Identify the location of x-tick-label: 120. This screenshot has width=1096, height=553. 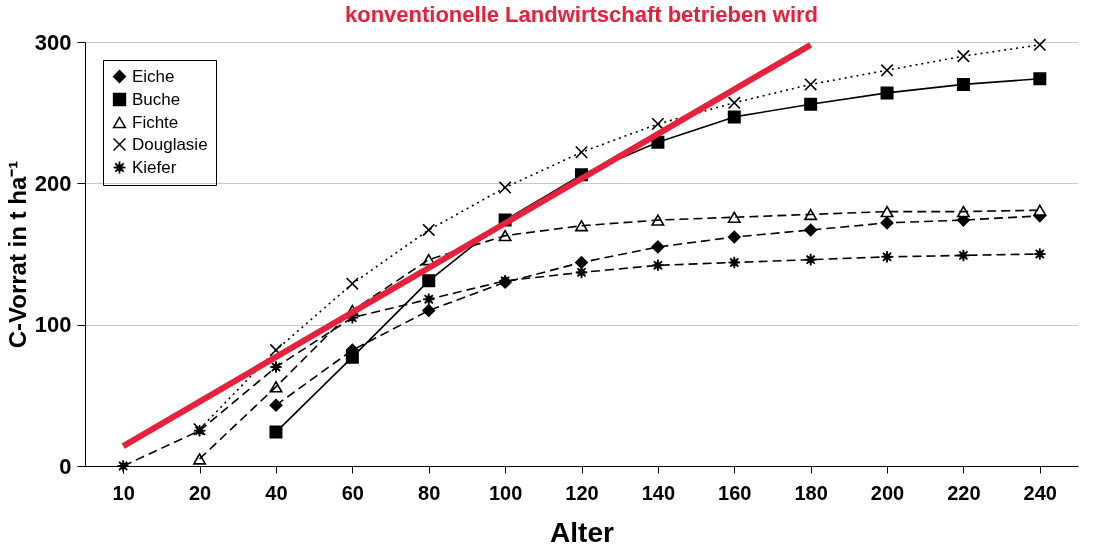
(582, 492).